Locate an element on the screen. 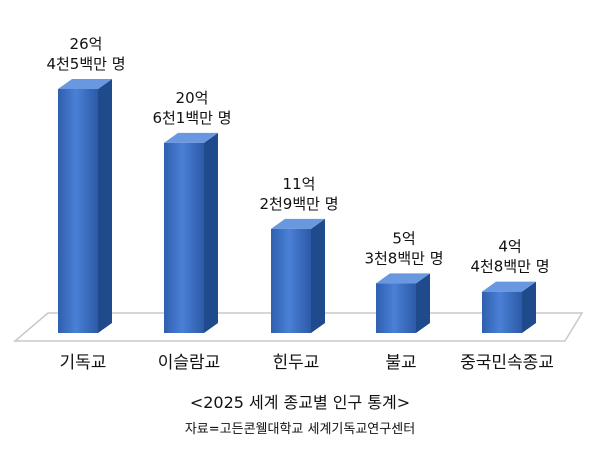  x-tick-label: 이슬람교 is located at coordinates (189, 363).